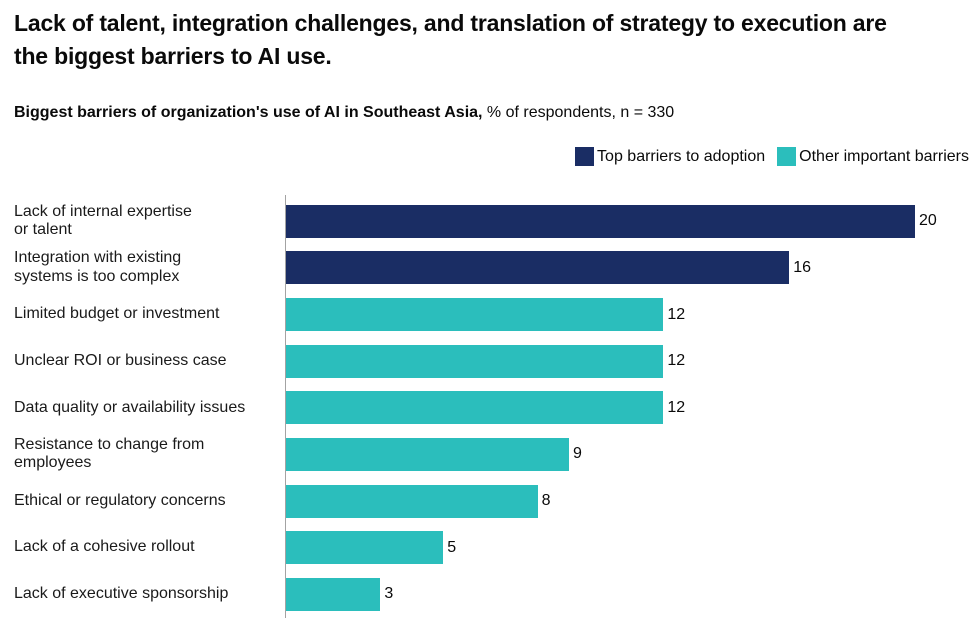  I want to click on bar-row: Data quality or availability issues 12, so click(489, 408).